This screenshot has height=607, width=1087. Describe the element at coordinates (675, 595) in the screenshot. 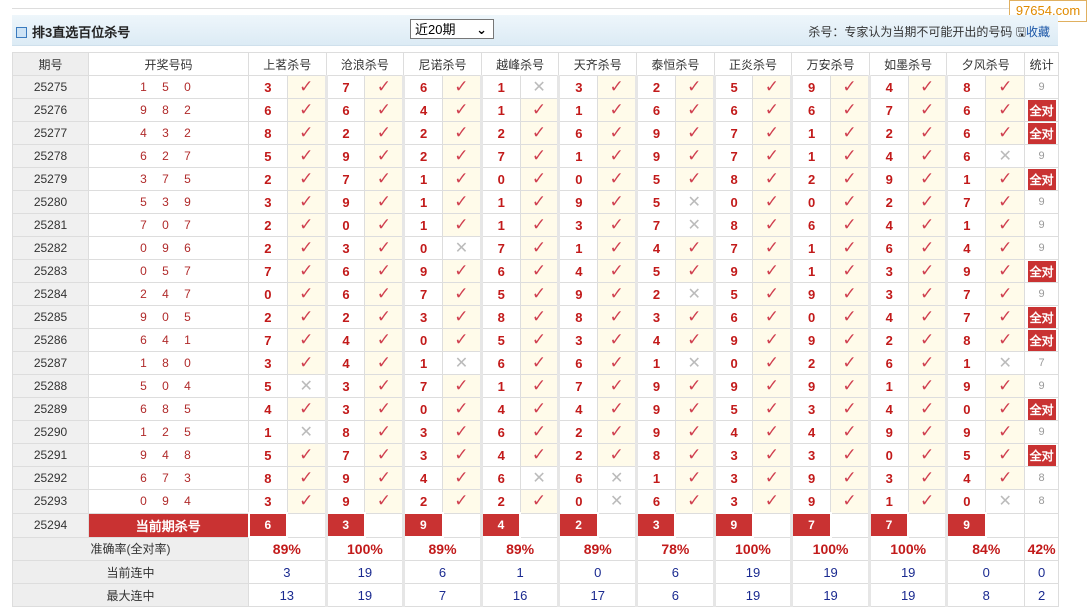

I see `stats-value: 6` at that location.